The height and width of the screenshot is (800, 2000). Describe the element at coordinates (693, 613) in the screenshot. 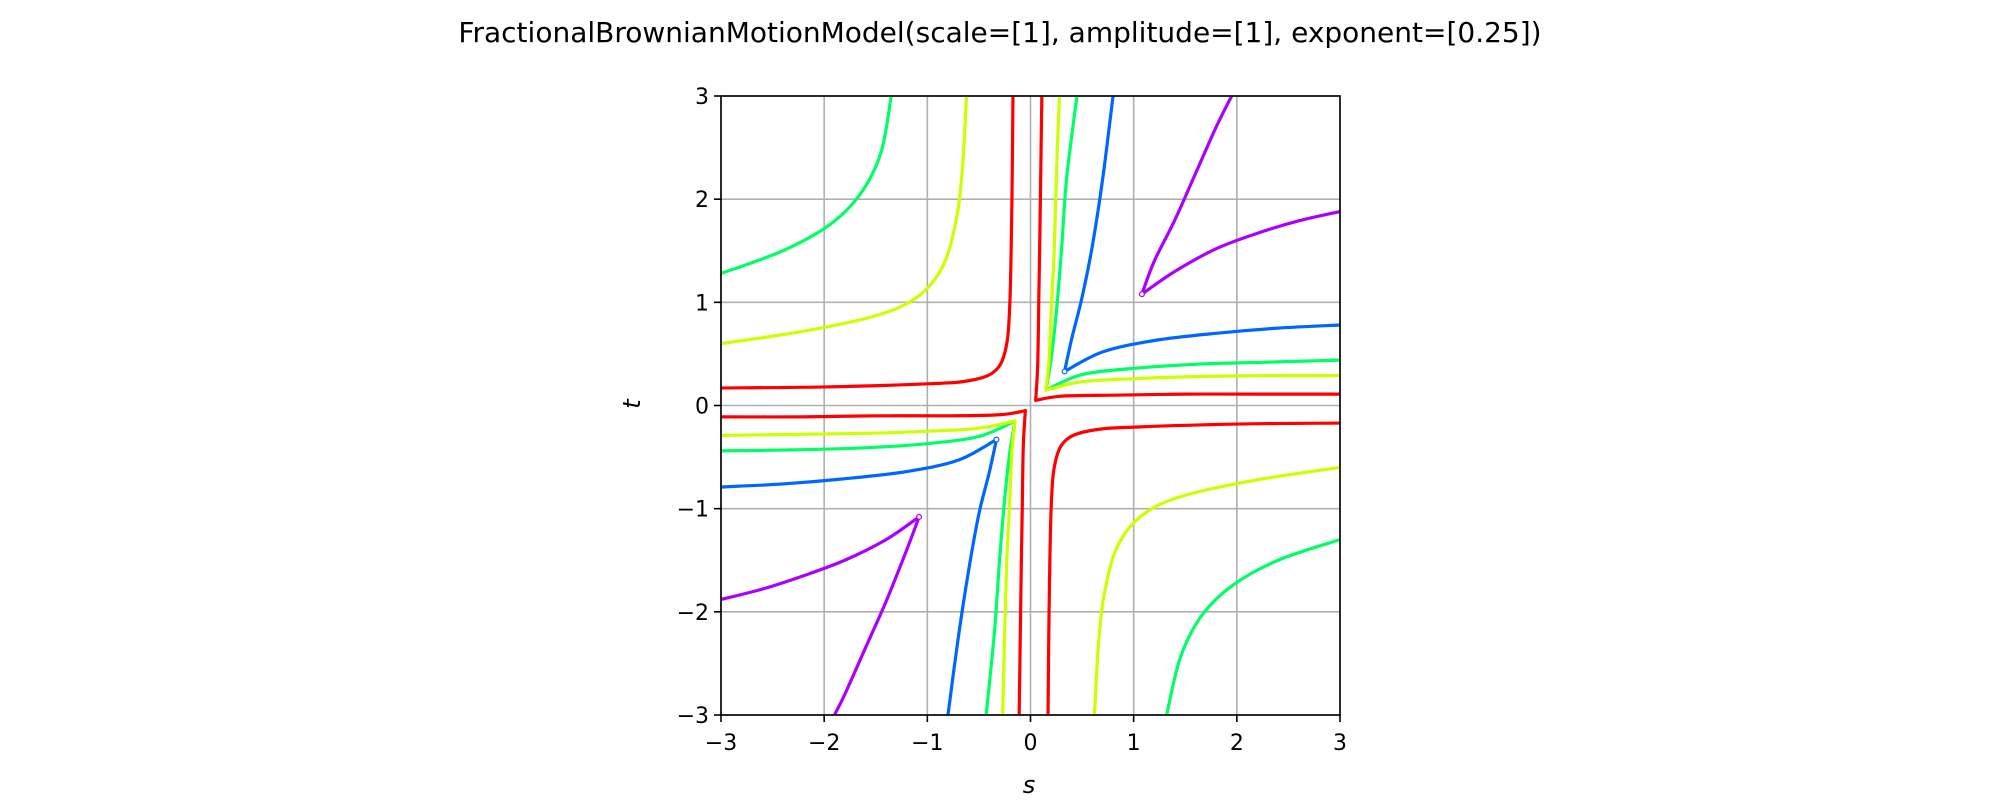

I see `y-tick-label: −2` at that location.